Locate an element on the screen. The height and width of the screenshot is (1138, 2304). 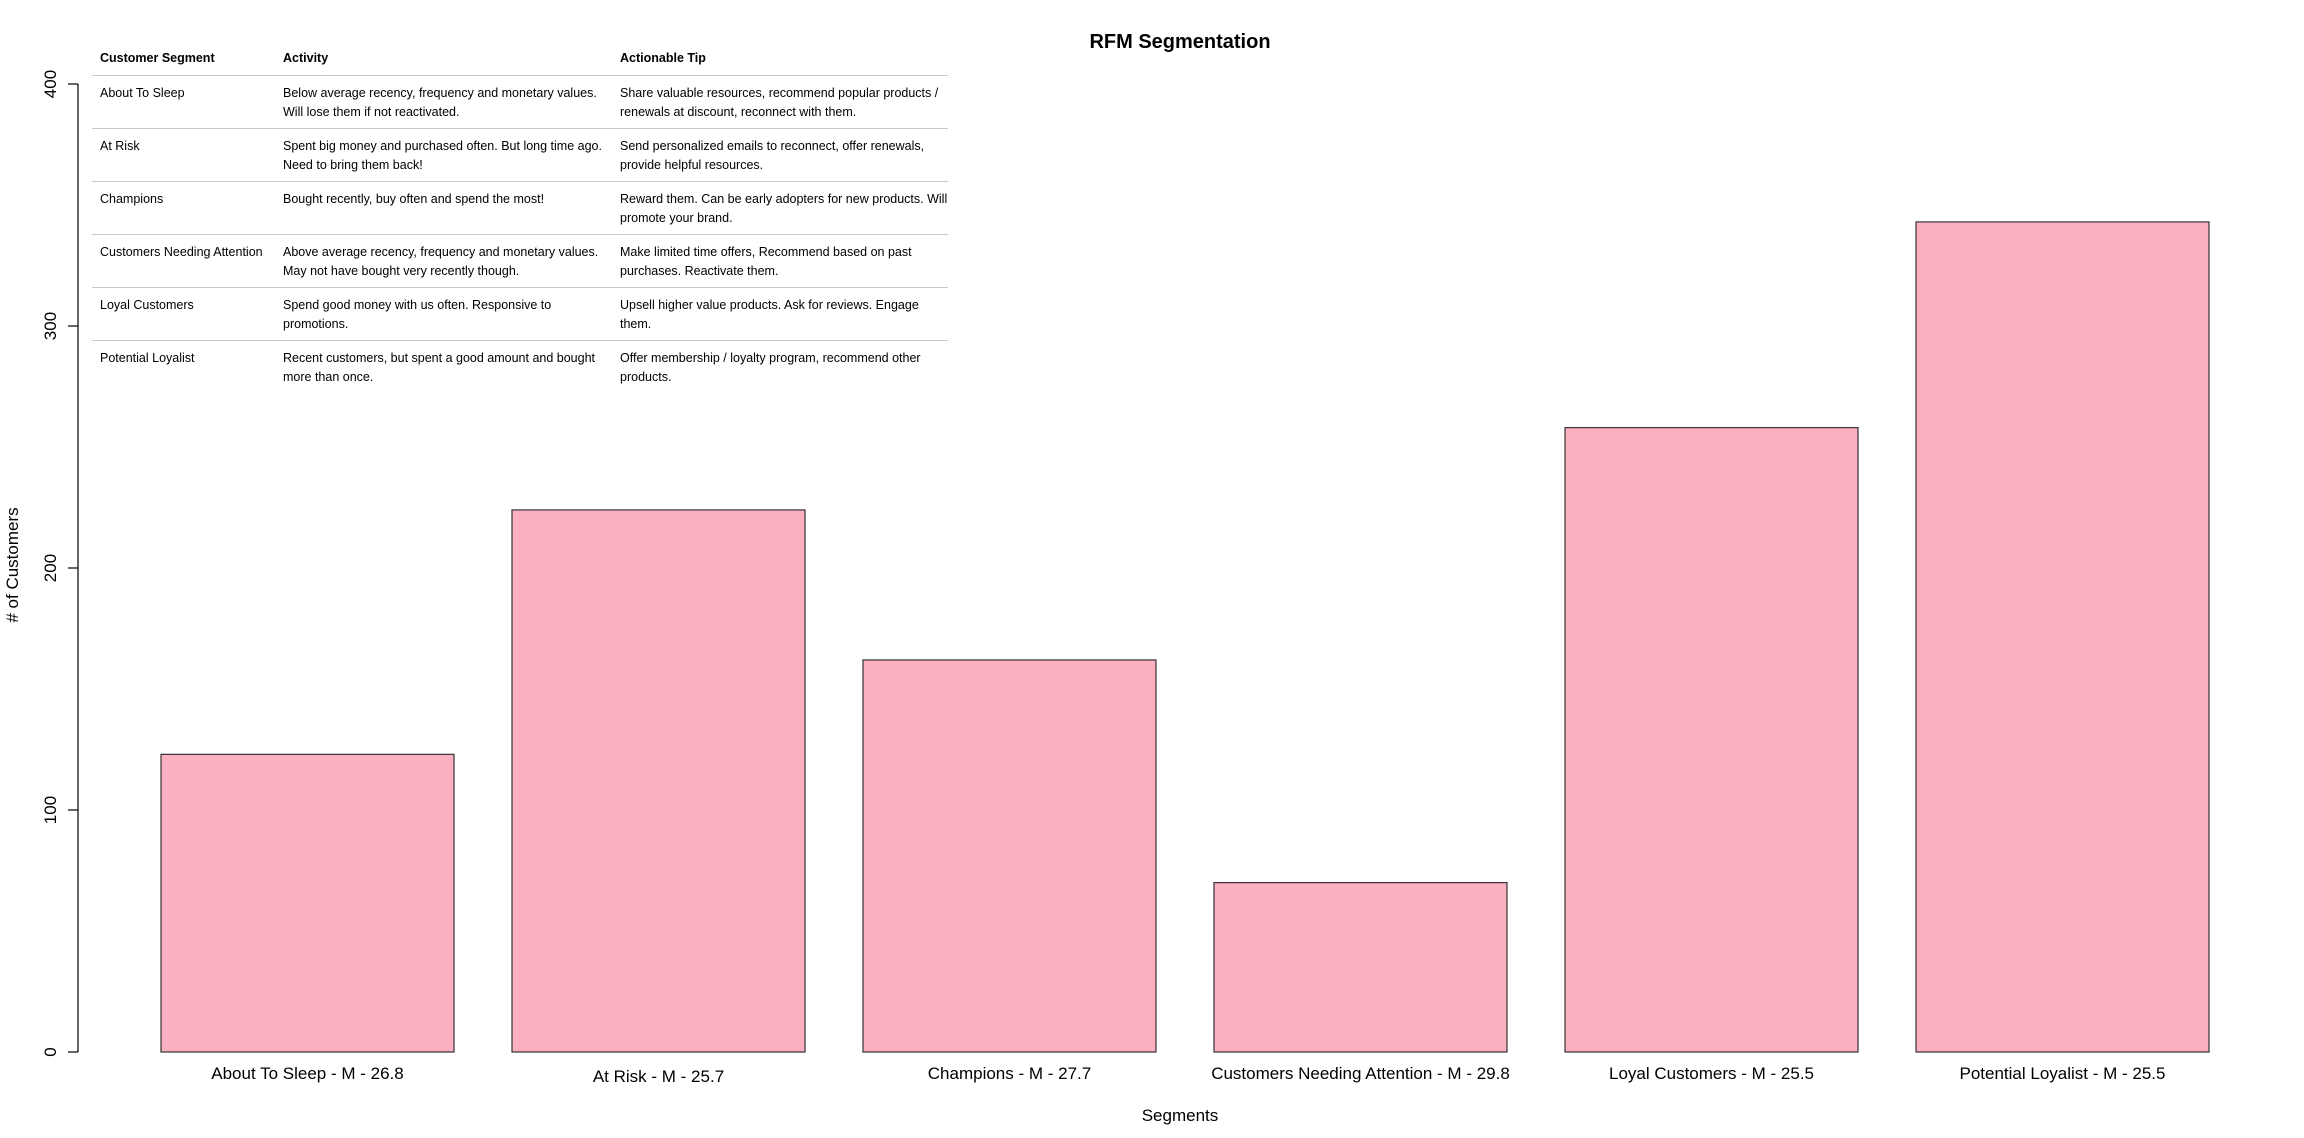
x-category-label: Champions - M - 27.7 is located at coordinates (1009, 1073).